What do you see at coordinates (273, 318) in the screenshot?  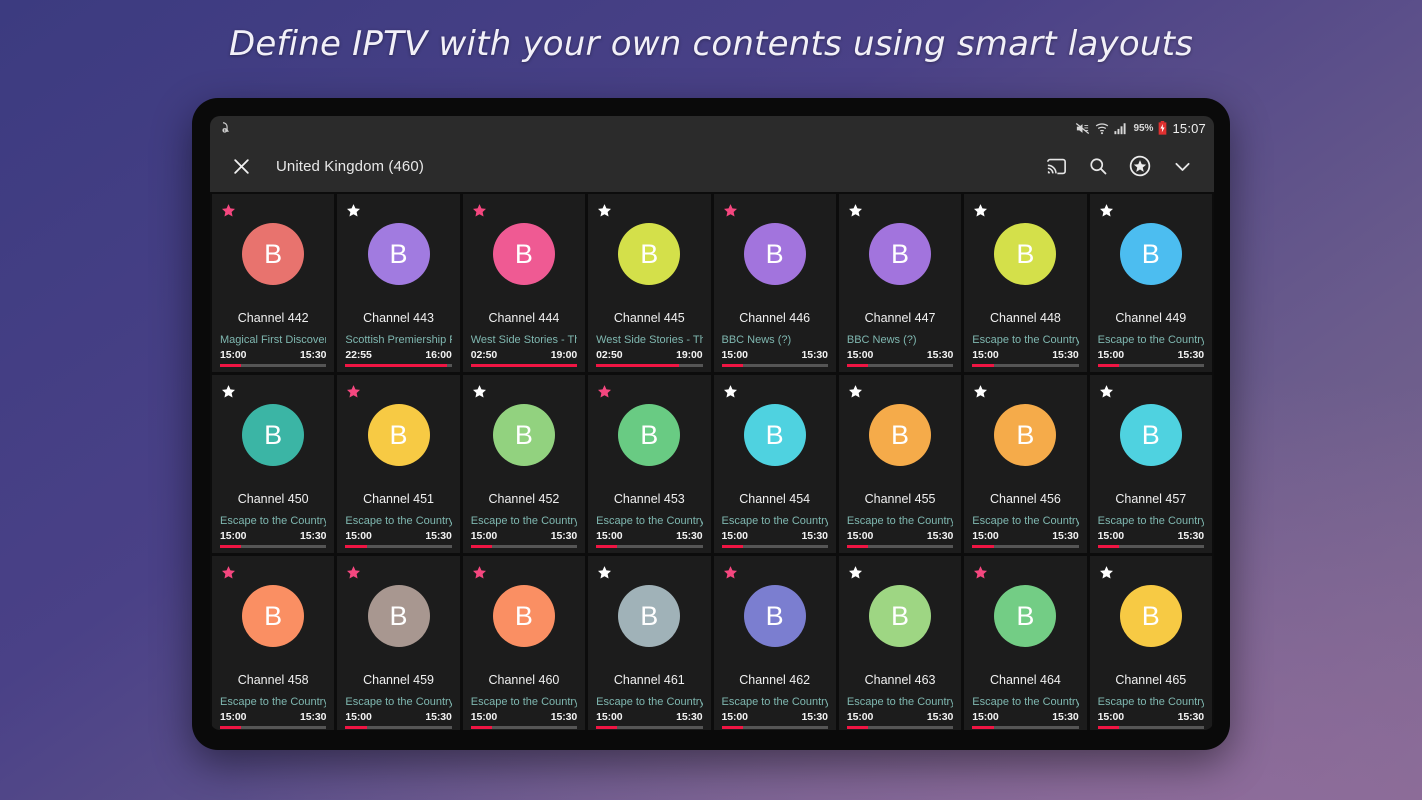 I see `channel-name: Channel 442` at bounding box center [273, 318].